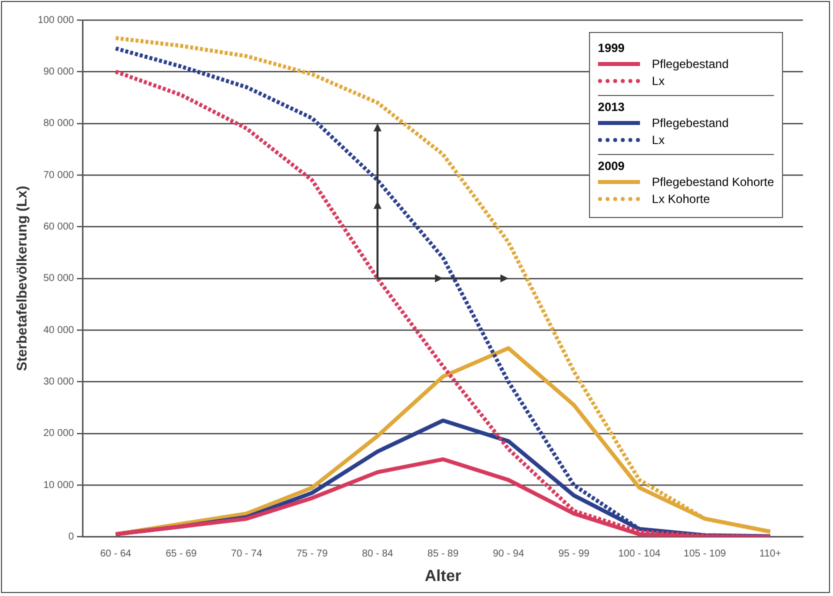 This screenshot has height=596, width=833. I want to click on y-tick-label: 10 000, so click(58, 485).